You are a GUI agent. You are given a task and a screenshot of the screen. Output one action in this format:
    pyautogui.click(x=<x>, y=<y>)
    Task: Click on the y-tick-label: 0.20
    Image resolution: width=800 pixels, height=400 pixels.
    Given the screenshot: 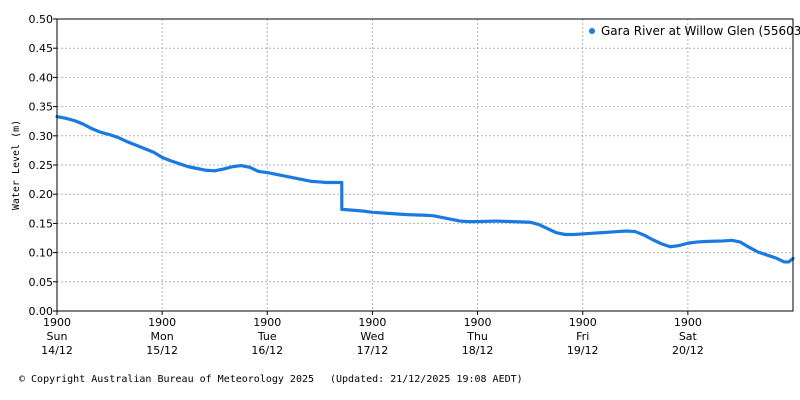 What is the action you would take?
    pyautogui.click(x=41, y=194)
    